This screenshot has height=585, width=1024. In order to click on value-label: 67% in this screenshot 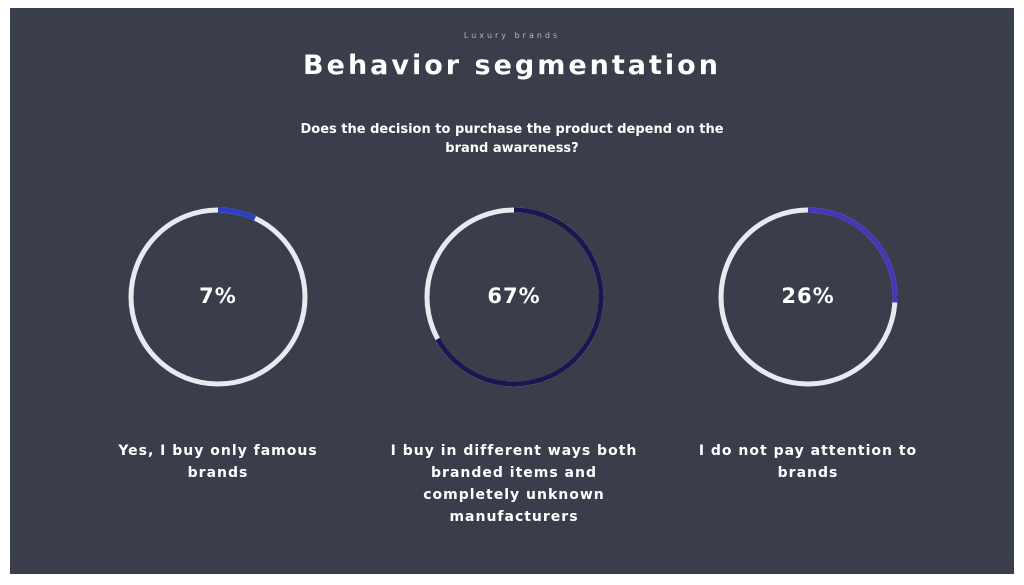, I will do `click(513, 296)`.